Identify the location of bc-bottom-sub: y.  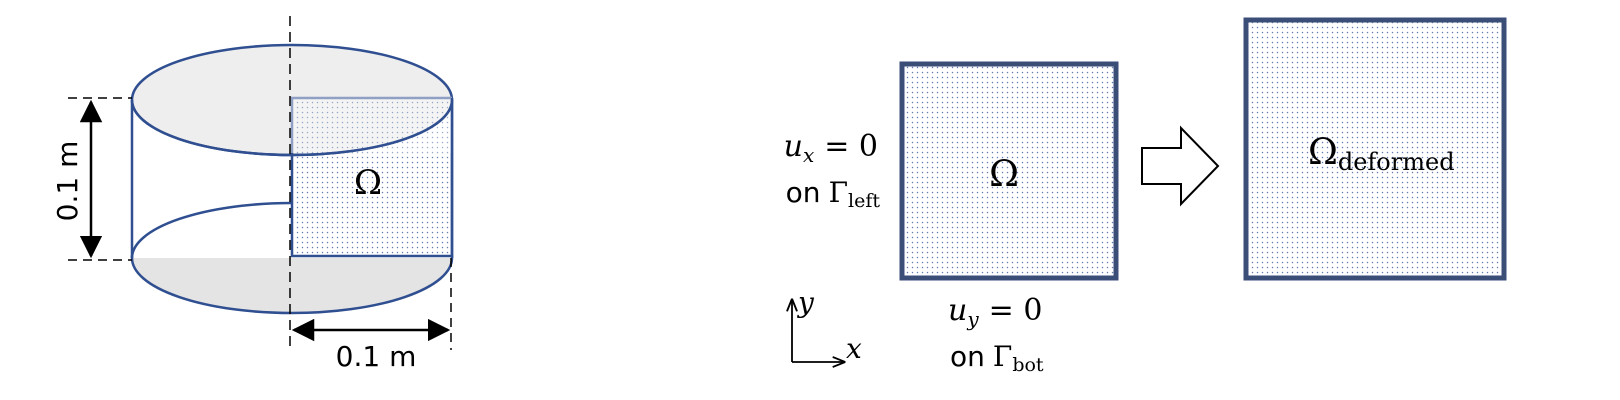
(972, 319).